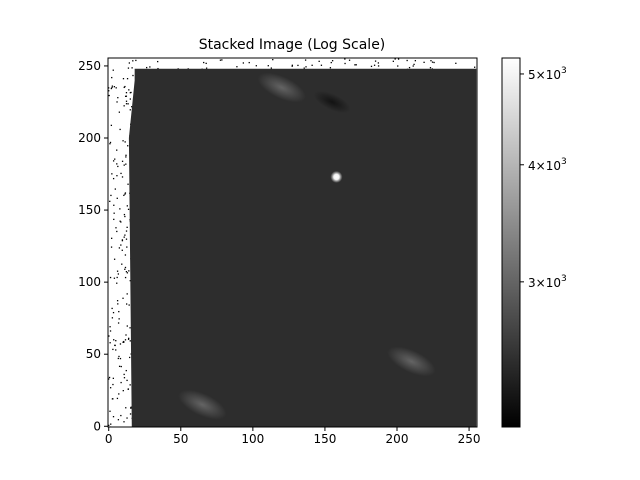 The height and width of the screenshot is (480, 640). I want to click on x-tick-label: 250, so click(469, 439).